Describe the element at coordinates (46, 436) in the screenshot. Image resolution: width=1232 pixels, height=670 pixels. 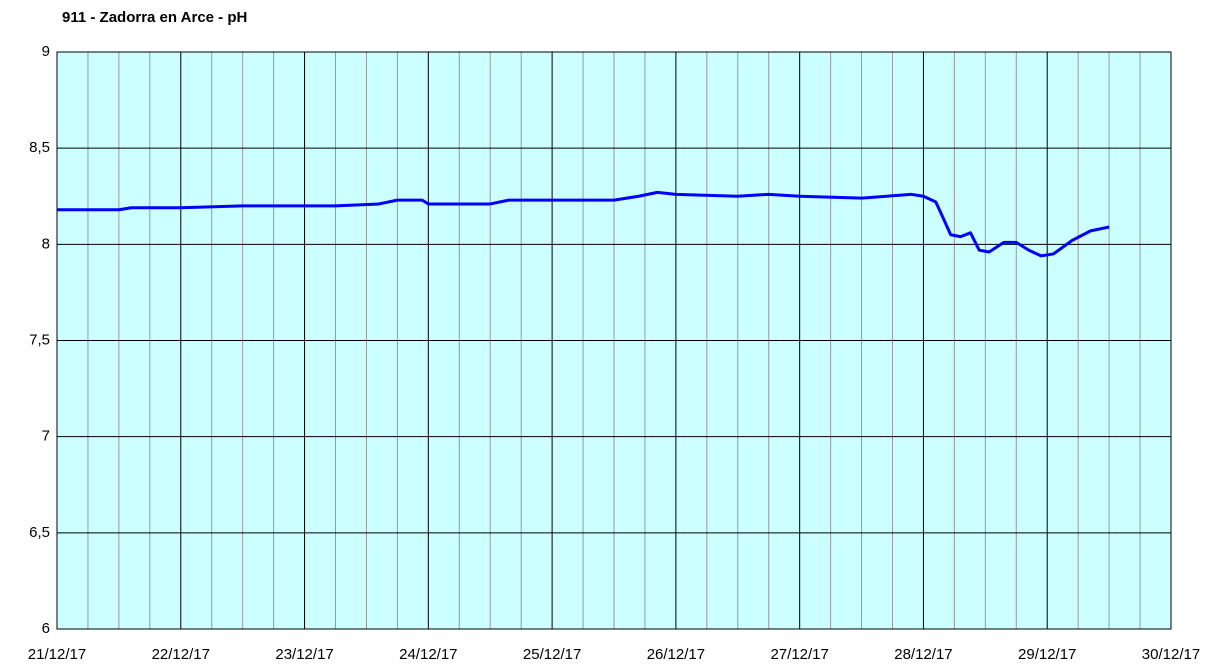
I see `y-tick-label: 7` at that location.